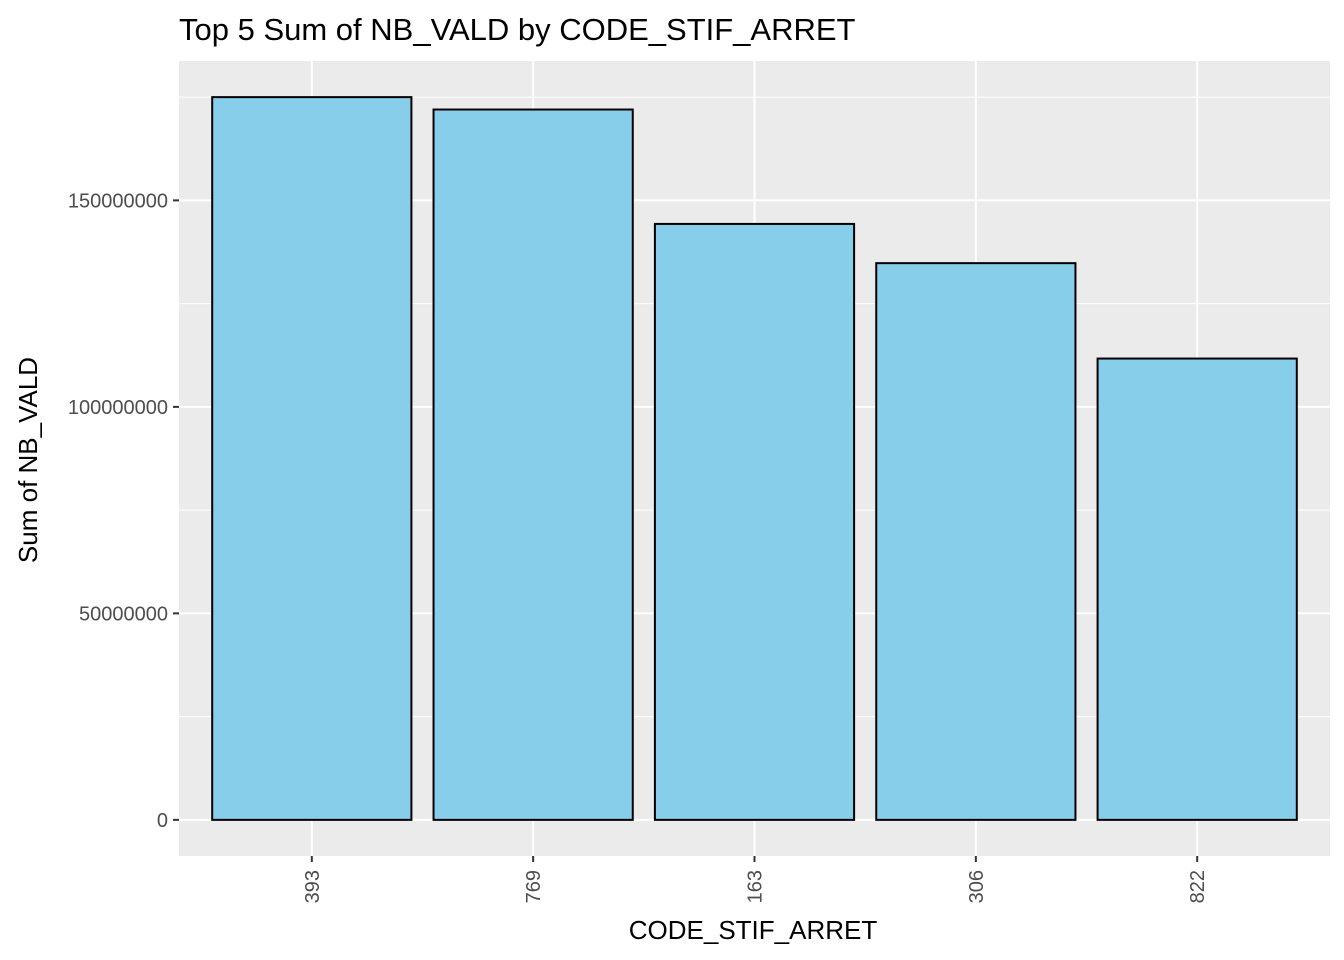 Image resolution: width=1344 pixels, height=960 pixels. What do you see at coordinates (977, 886) in the screenshot?
I see `x-tick-label: 306` at bounding box center [977, 886].